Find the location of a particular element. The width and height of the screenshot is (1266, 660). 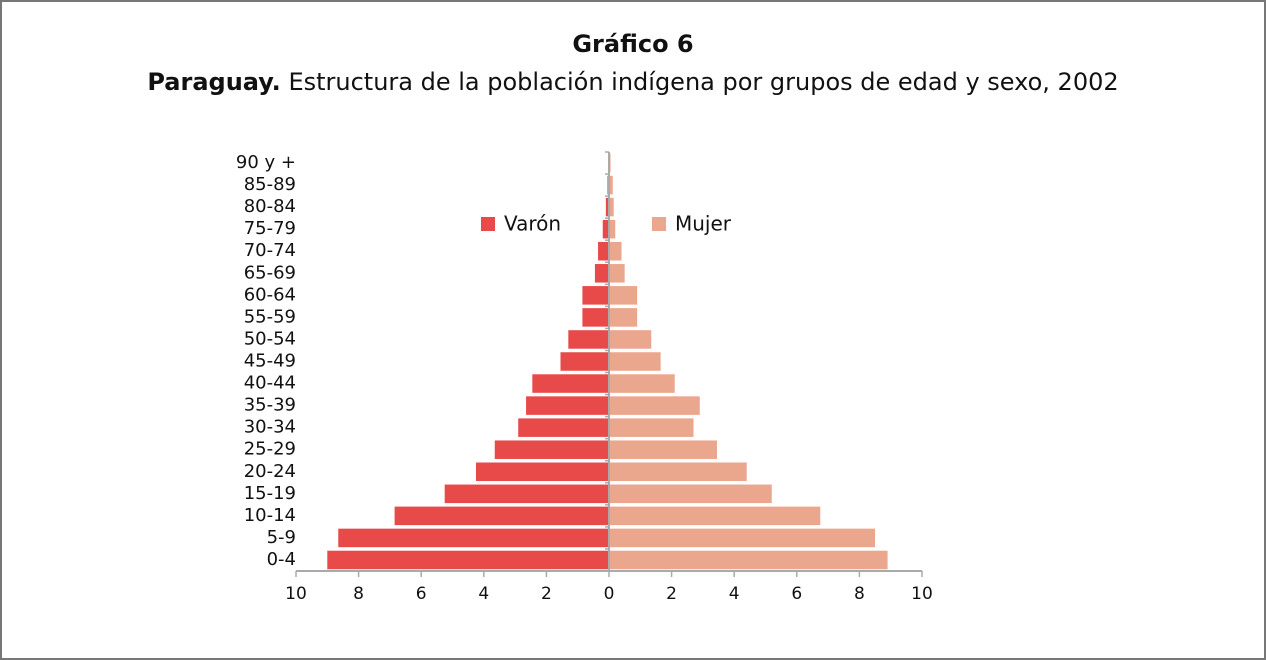

y-tick-label: 85-89 is located at coordinates (270, 184).